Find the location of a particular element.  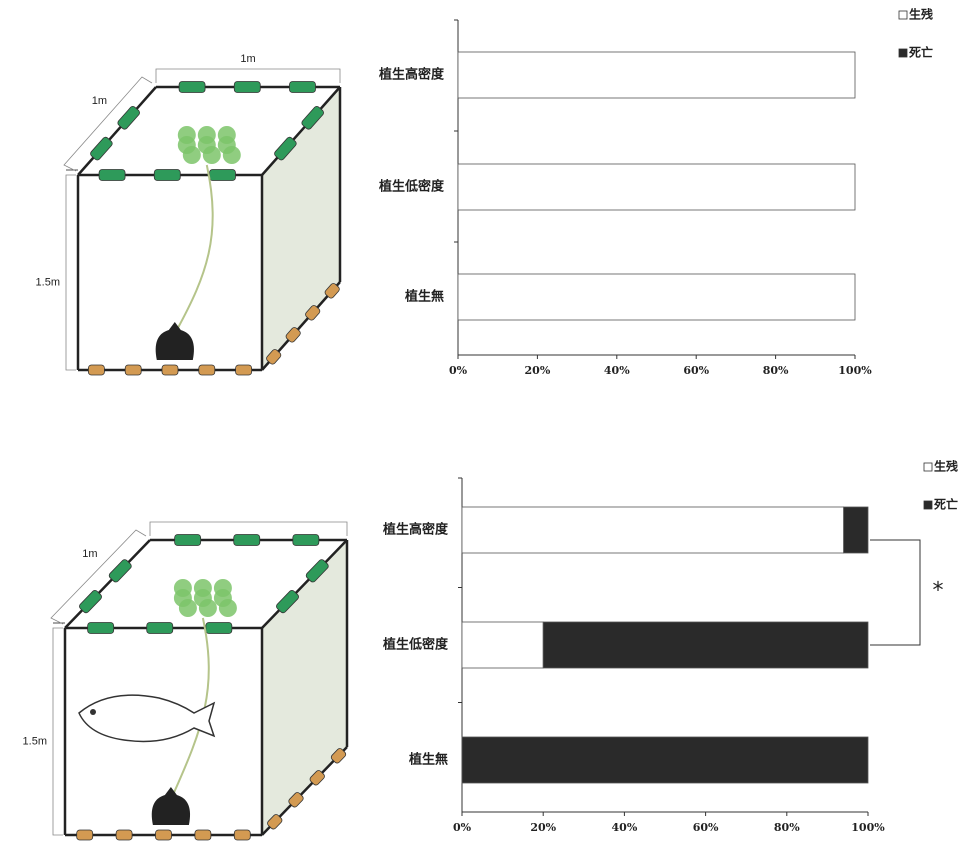

fish-eye is located at coordinates (93, 712).